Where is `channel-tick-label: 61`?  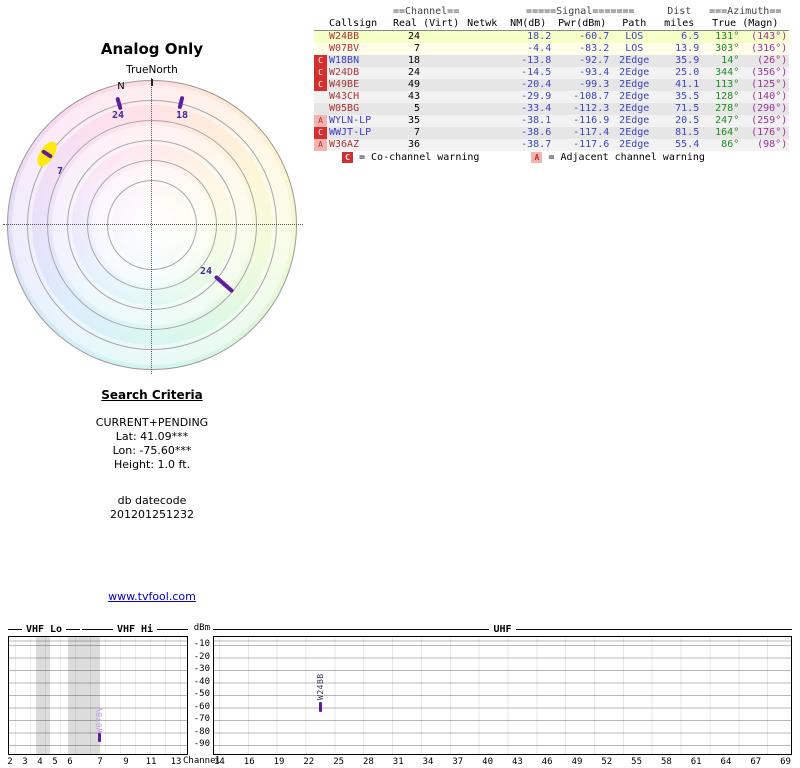 channel-tick-label: 61 is located at coordinates (696, 762).